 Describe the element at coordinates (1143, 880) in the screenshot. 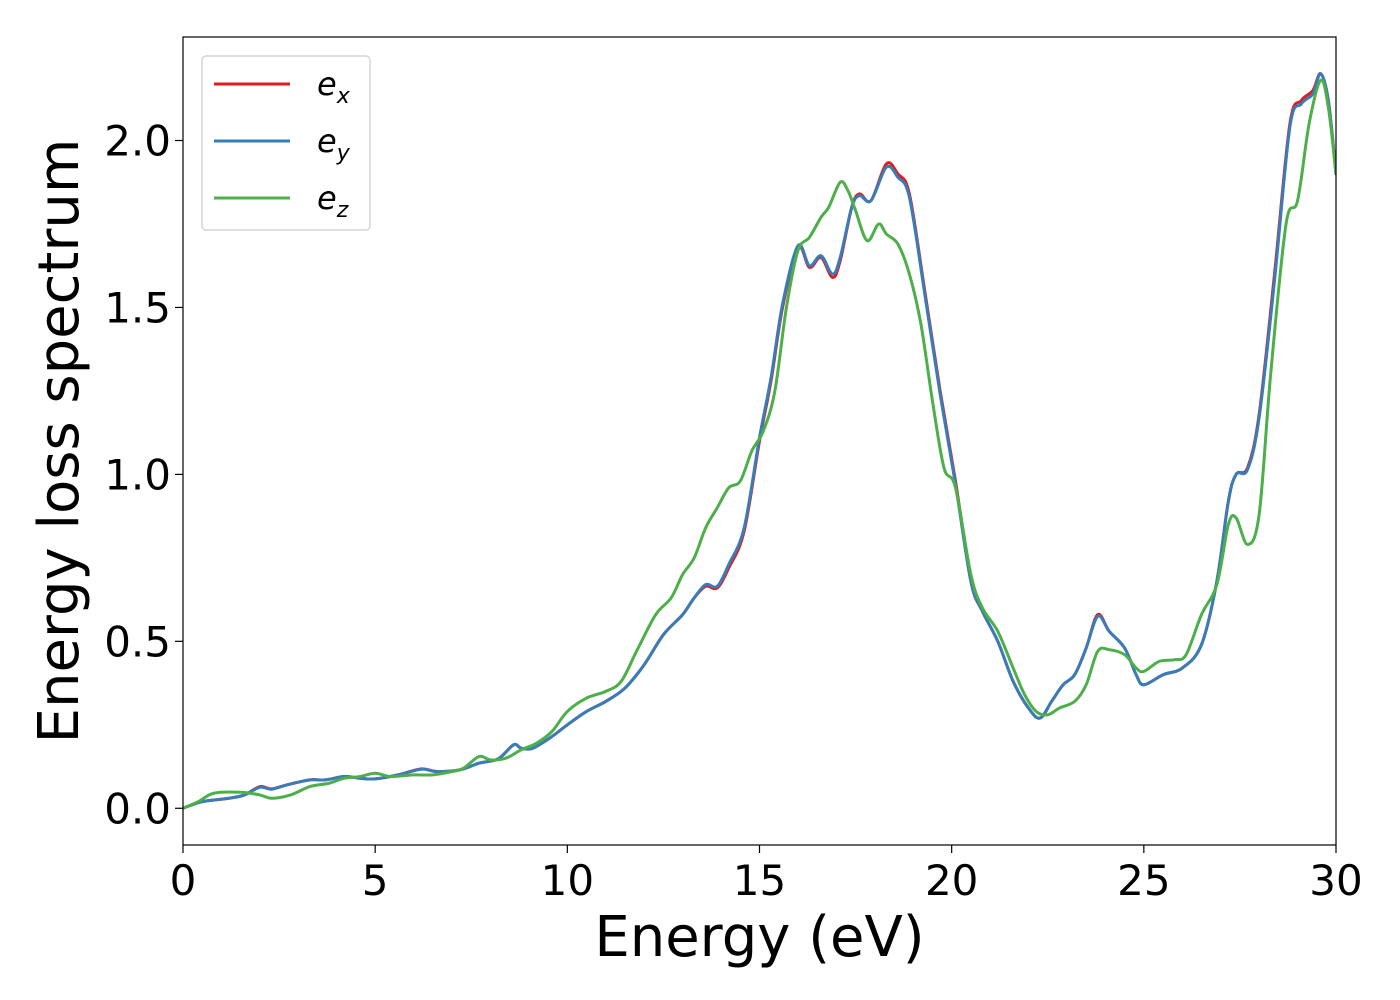

I see `x-tick-label: 25` at that location.